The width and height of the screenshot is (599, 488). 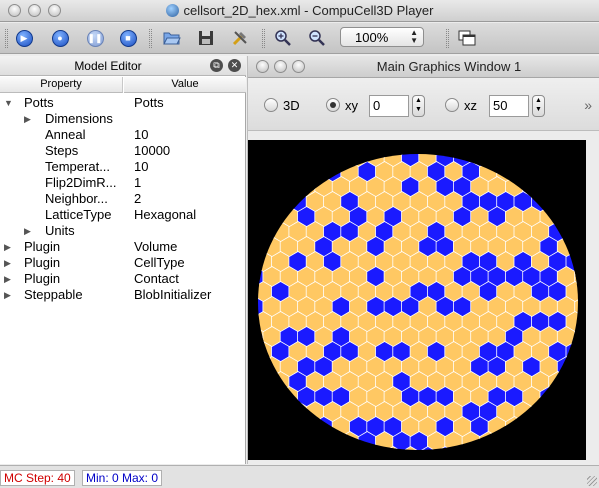 What do you see at coordinates (39, 102) in the screenshot?
I see `tree-row-property: Potts` at bounding box center [39, 102].